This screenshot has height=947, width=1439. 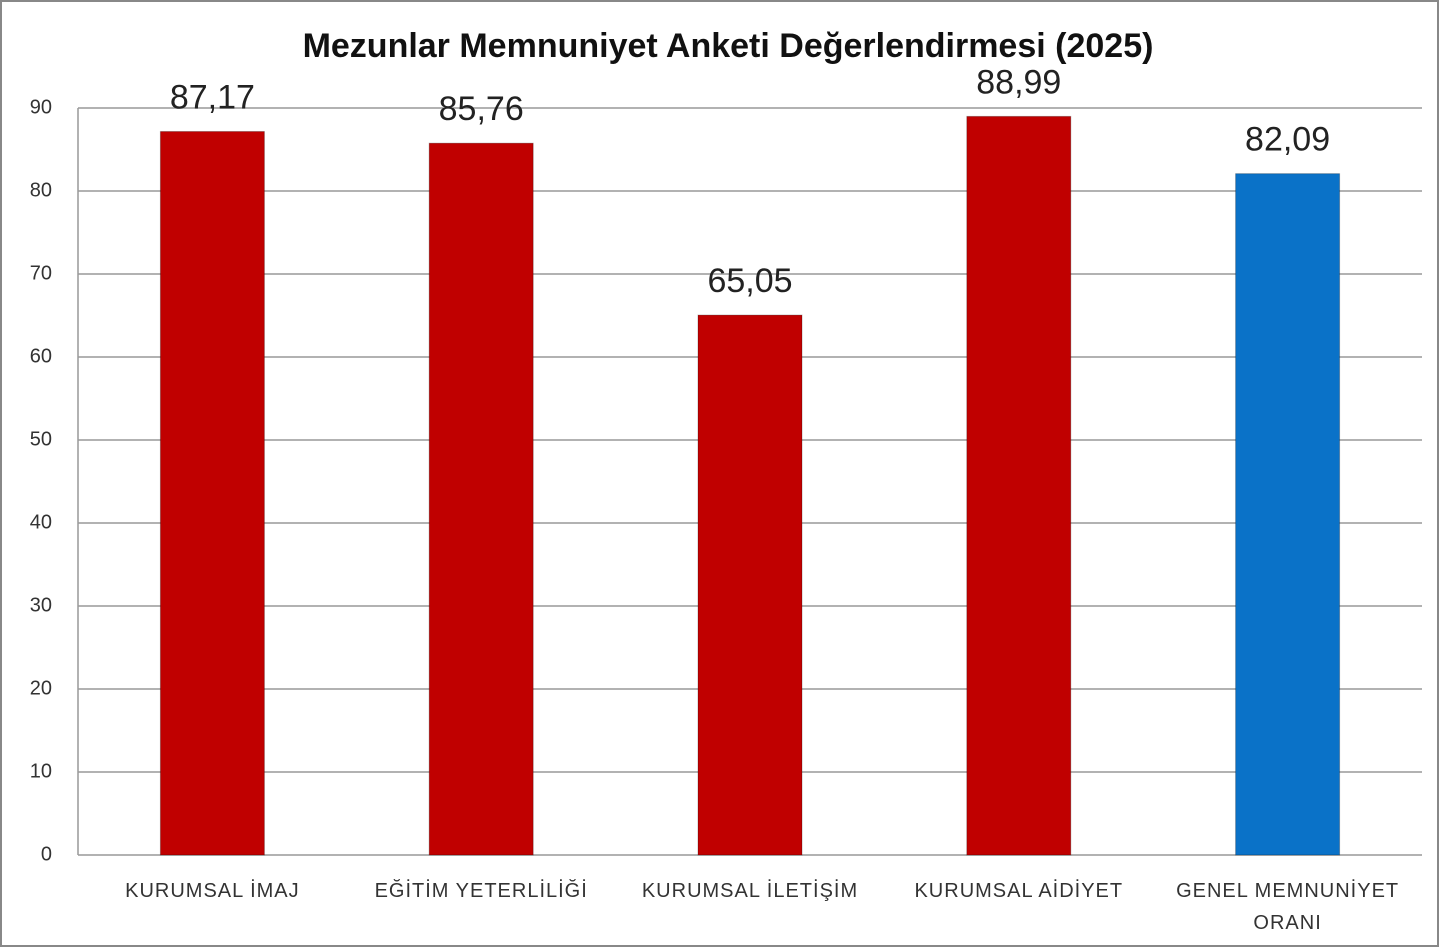 I want to click on value-label: 88,99, so click(x=1018, y=82).